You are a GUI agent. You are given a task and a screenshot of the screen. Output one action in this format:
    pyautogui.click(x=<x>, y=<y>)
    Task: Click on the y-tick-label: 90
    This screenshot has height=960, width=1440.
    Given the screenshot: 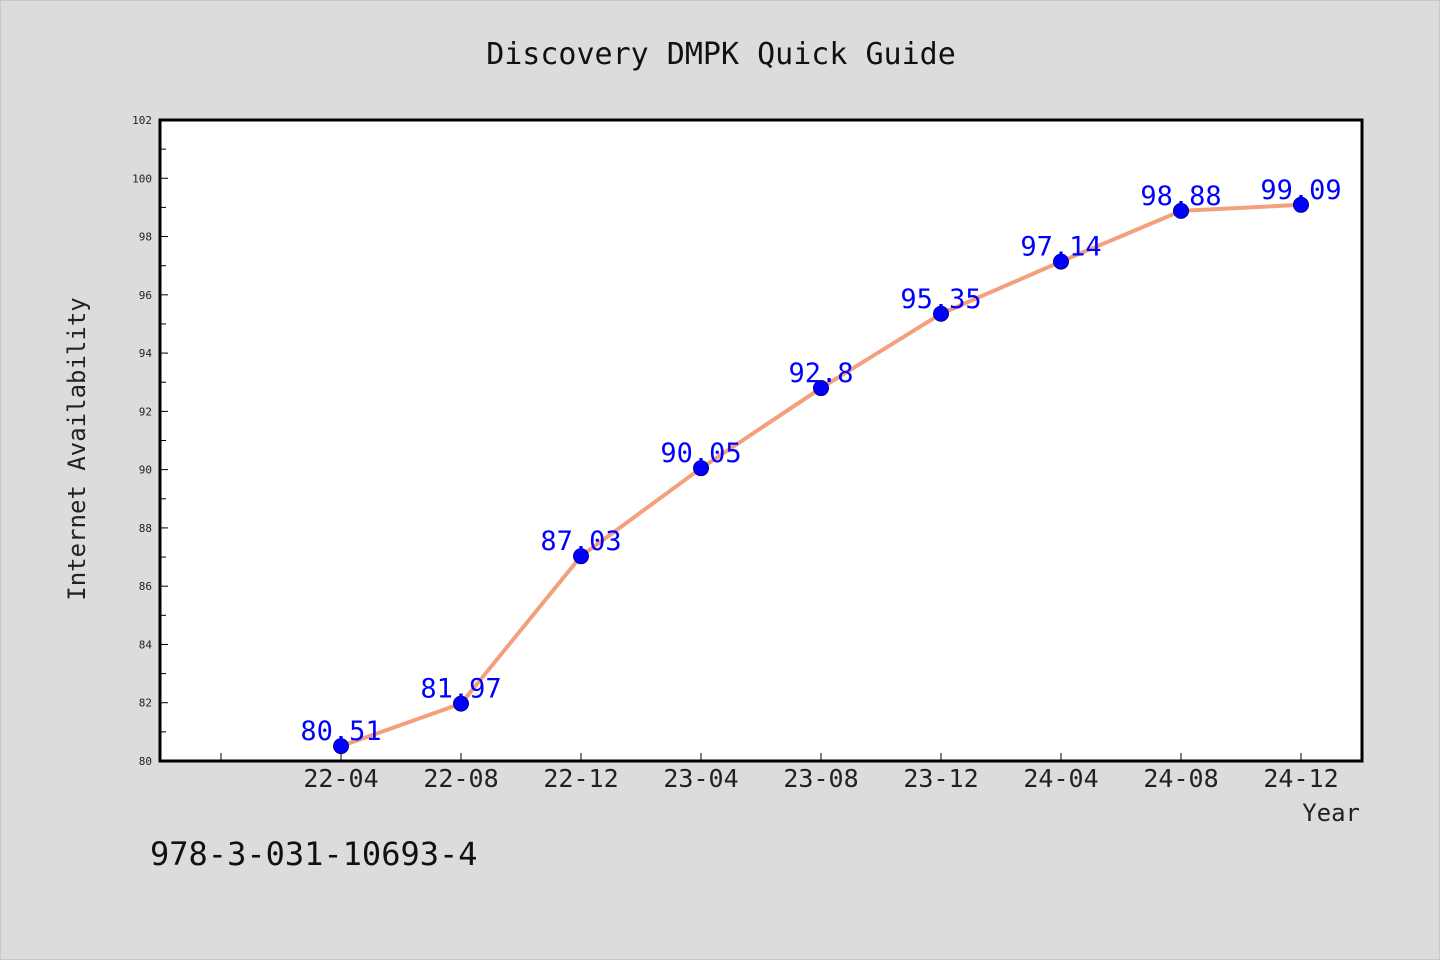 What is the action you would take?
    pyautogui.click(x=145, y=470)
    